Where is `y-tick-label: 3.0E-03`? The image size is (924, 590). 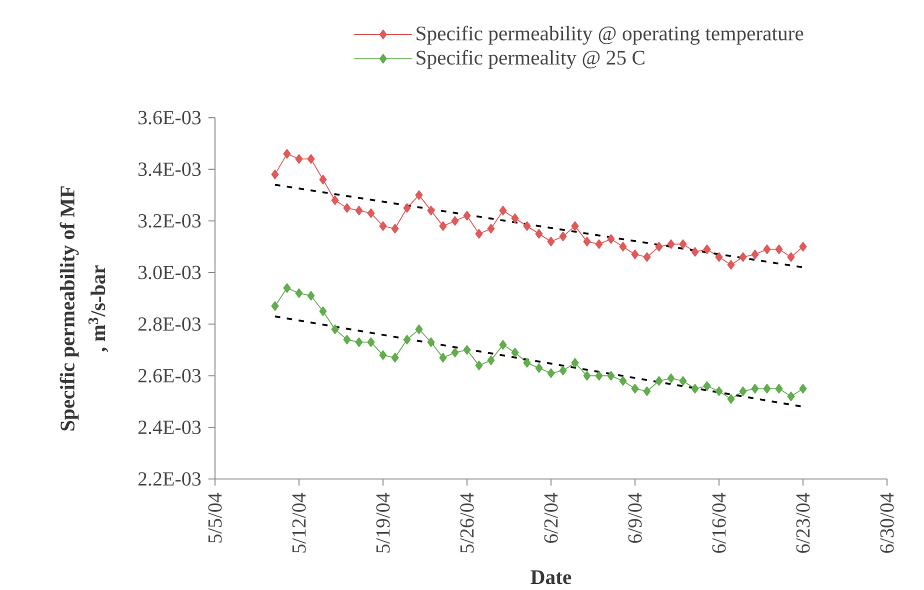 y-tick-label: 3.0E-03 is located at coordinates (169, 273).